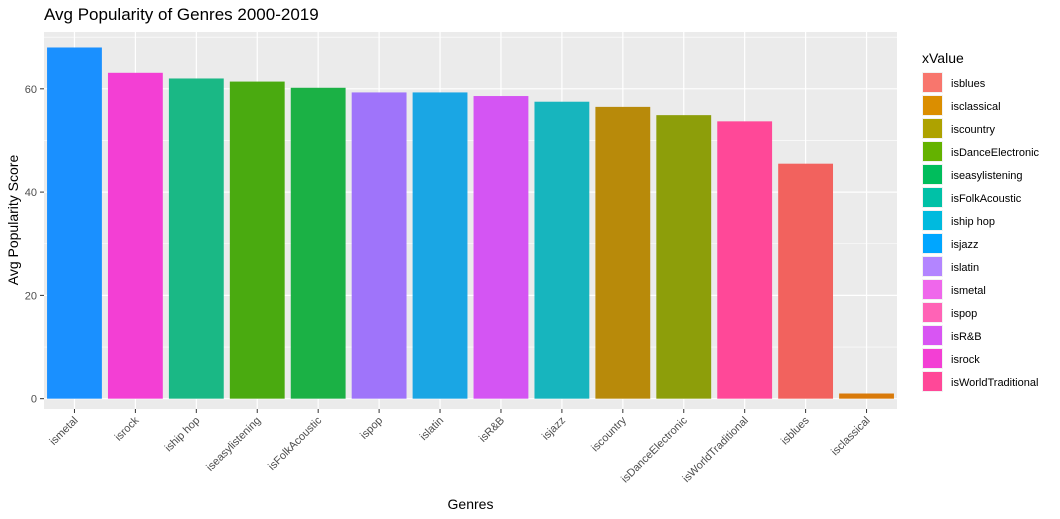 The image size is (1060, 519). Describe the element at coordinates (795, 430) in the screenshot. I see `x-tick-label: isblues` at that location.